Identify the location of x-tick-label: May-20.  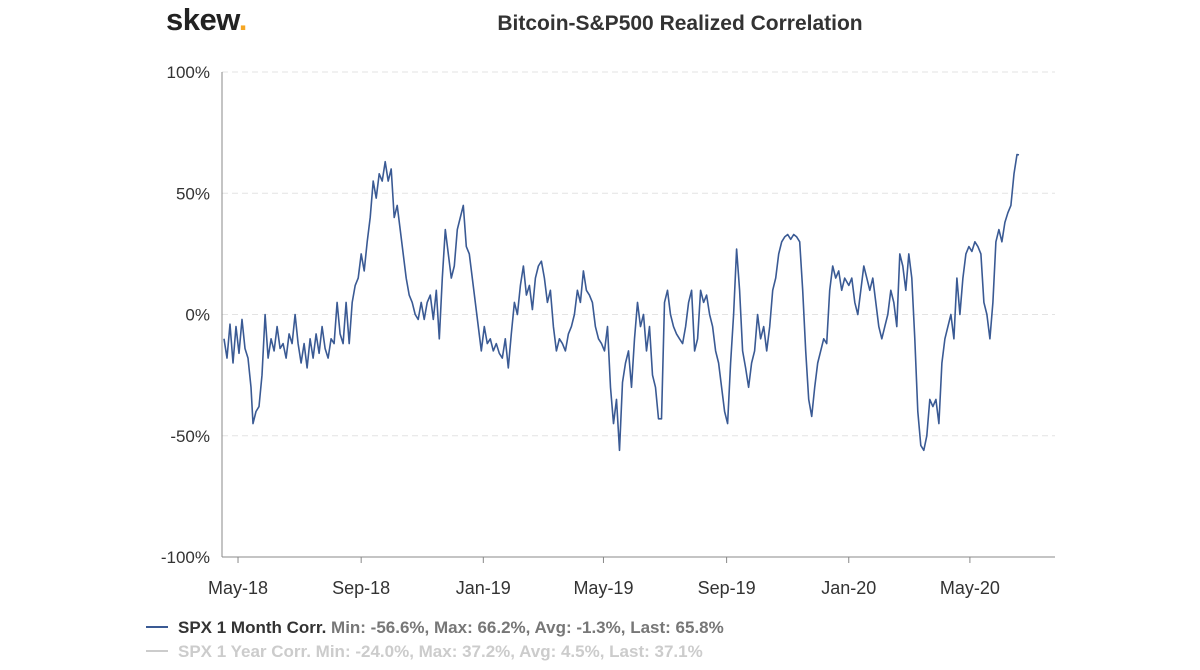
(970, 588).